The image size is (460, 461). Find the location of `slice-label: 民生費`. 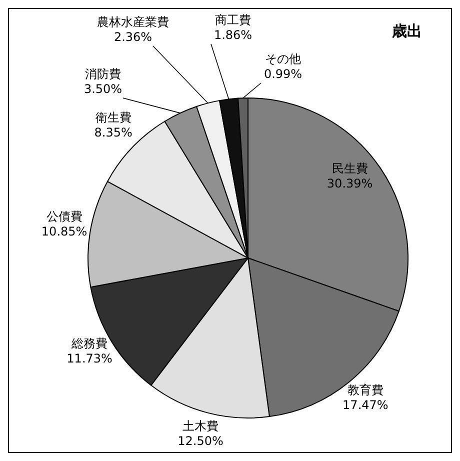

slice-label: 民生費 is located at coordinates (350, 169).